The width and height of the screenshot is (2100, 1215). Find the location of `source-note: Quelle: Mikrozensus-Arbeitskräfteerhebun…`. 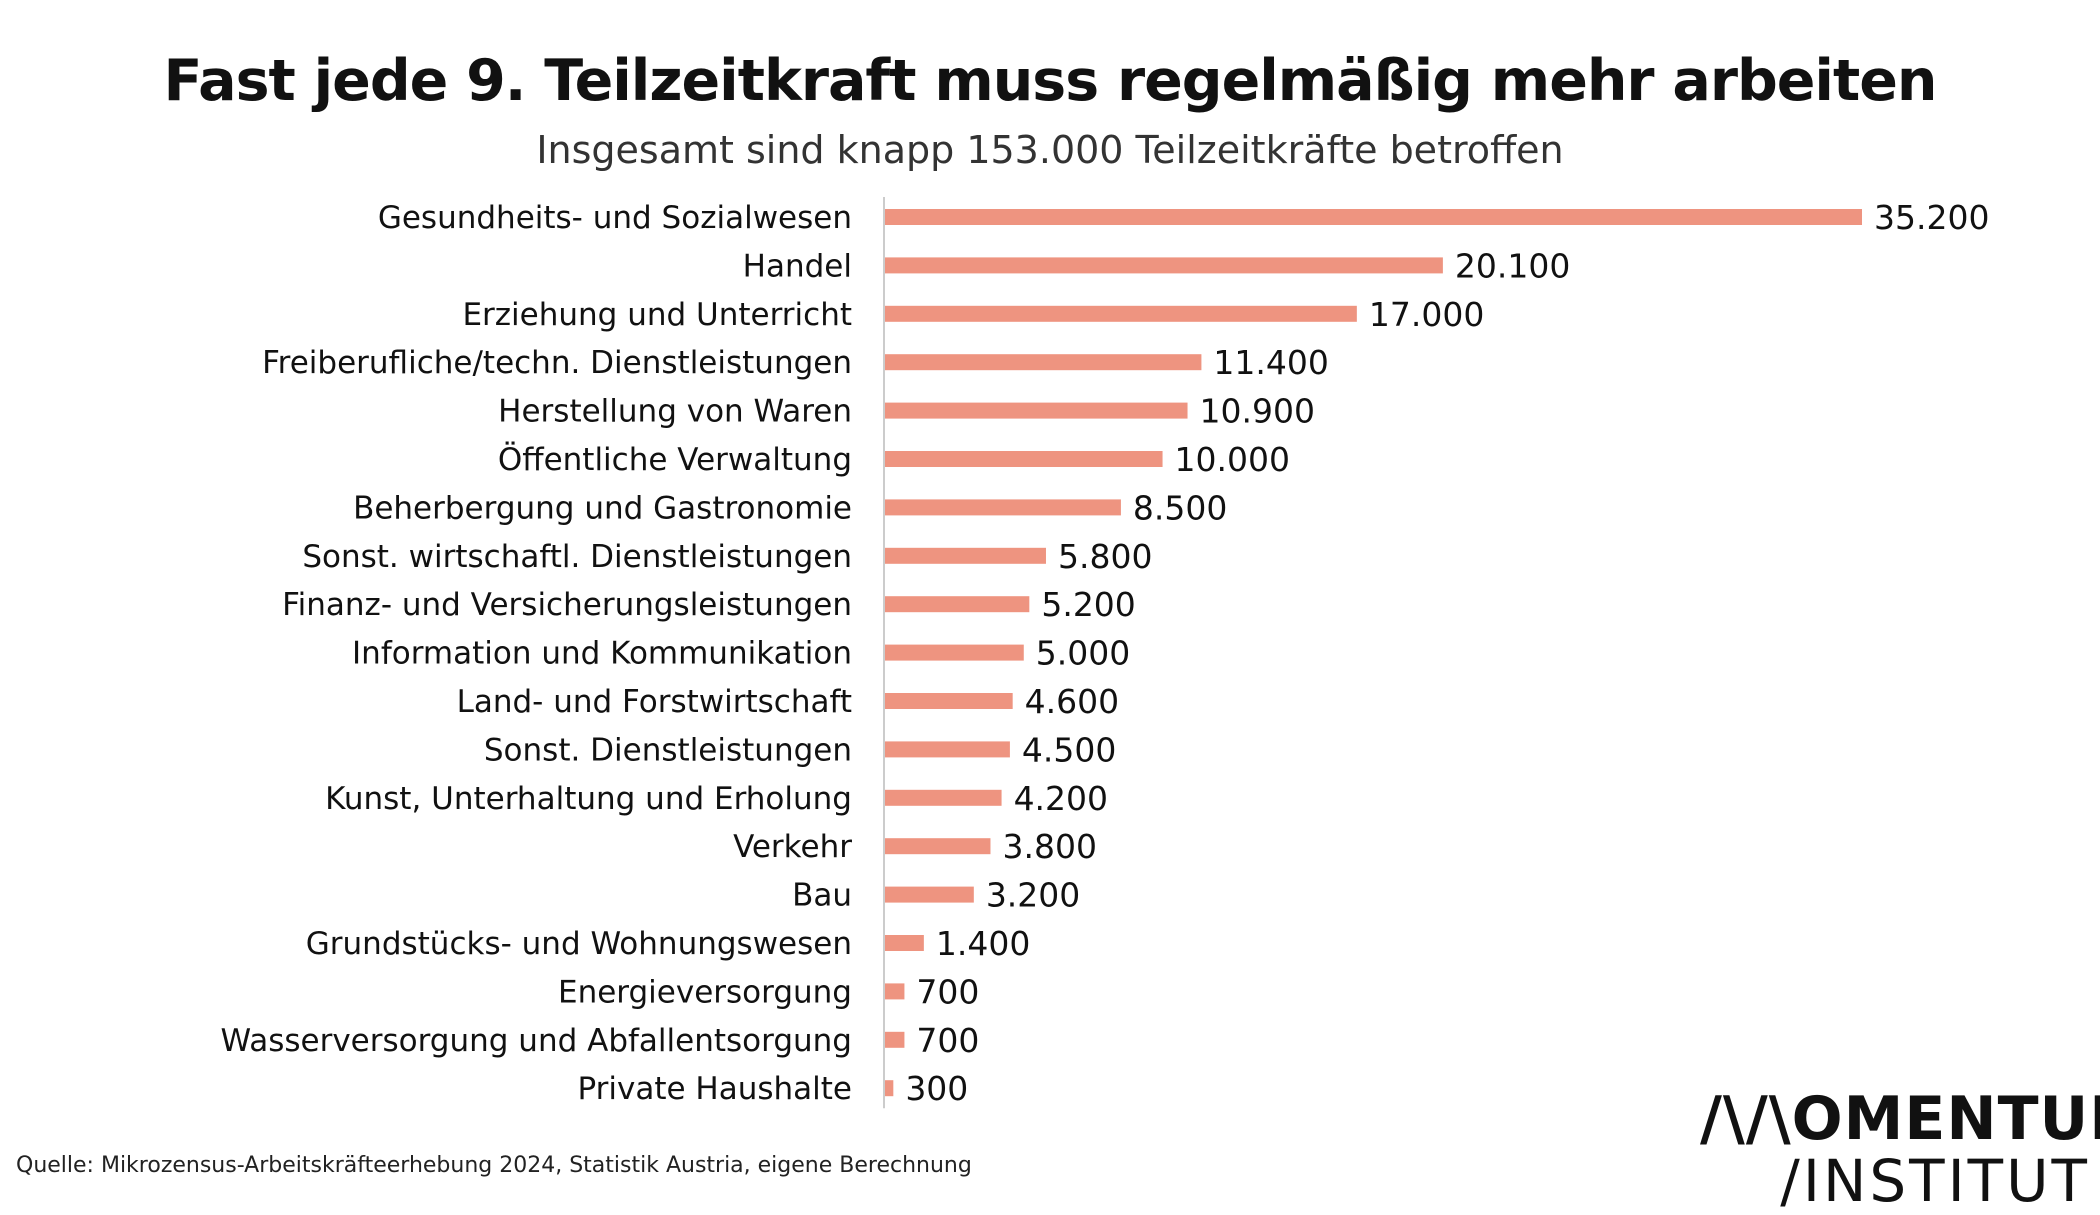

source-note: Quelle: Mikrozensus-Arbeitskräfteerhebun… is located at coordinates (494, 1165).